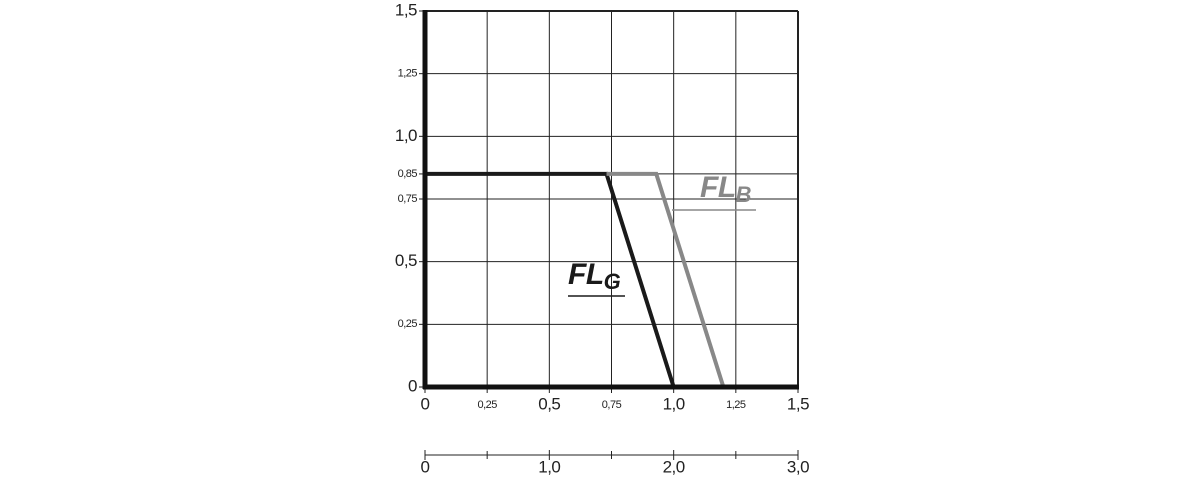 The width and height of the screenshot is (1200, 480). What do you see at coordinates (425, 466) in the screenshot?
I see `x2-tick-label: 0` at bounding box center [425, 466].